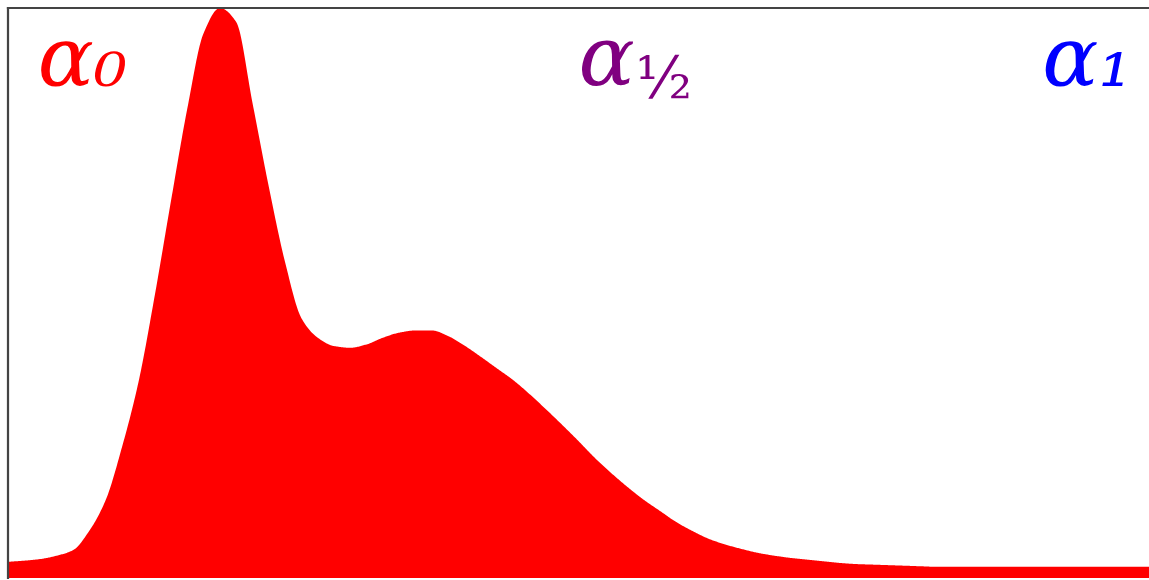 The height and width of the screenshot is (580, 1149). I want to click on legend-label: α$_{½}$, so click(635, 69).